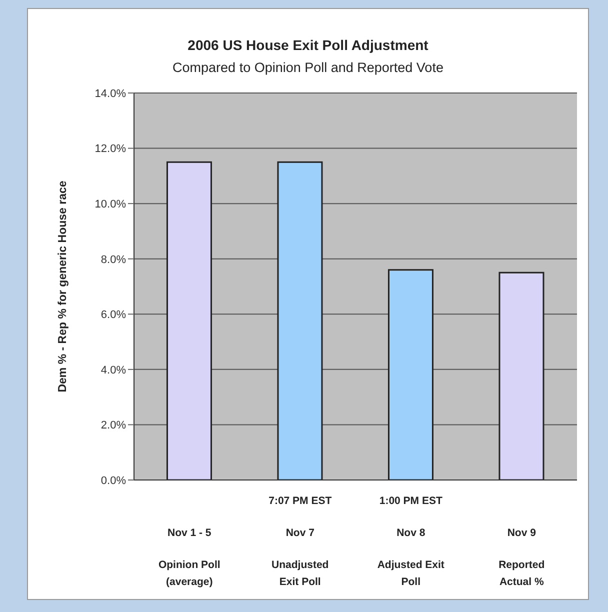 The width and height of the screenshot is (608, 612). Describe the element at coordinates (308, 45) in the screenshot. I see `chart-title: 2006 US House Exit Poll Adjustment` at that location.